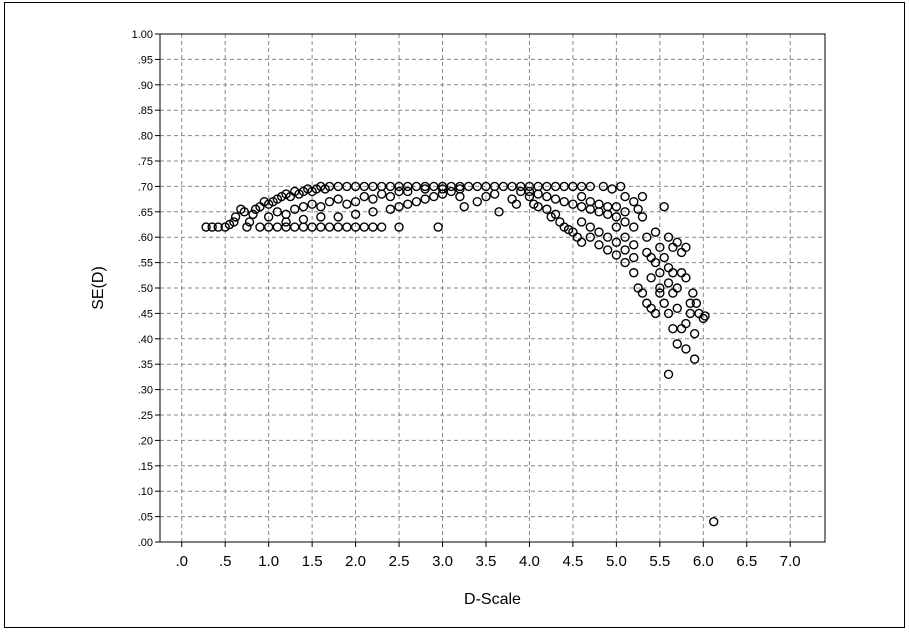  What do you see at coordinates (145, 86) in the screenshot?
I see `y-tick-label: .90` at bounding box center [145, 86].